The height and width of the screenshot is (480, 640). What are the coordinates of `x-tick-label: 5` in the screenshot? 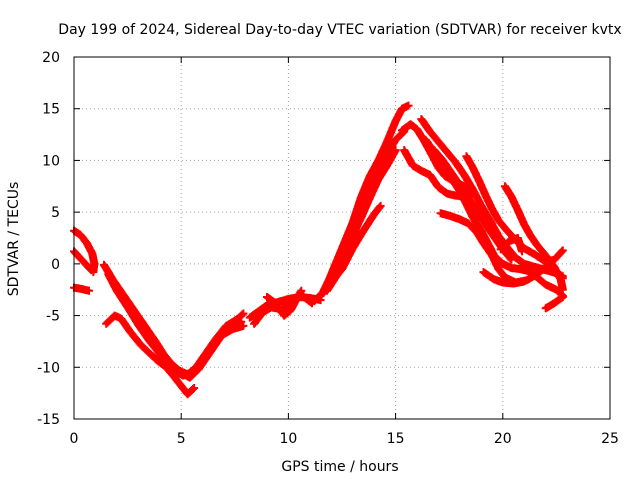 It's located at (181, 439).